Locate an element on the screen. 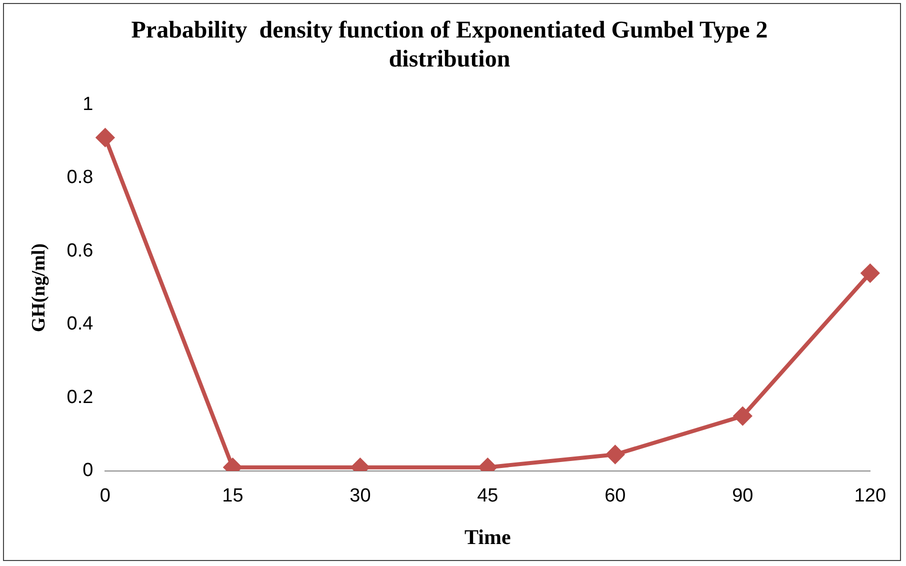  y-tick-label: 1 is located at coordinates (88, 104).